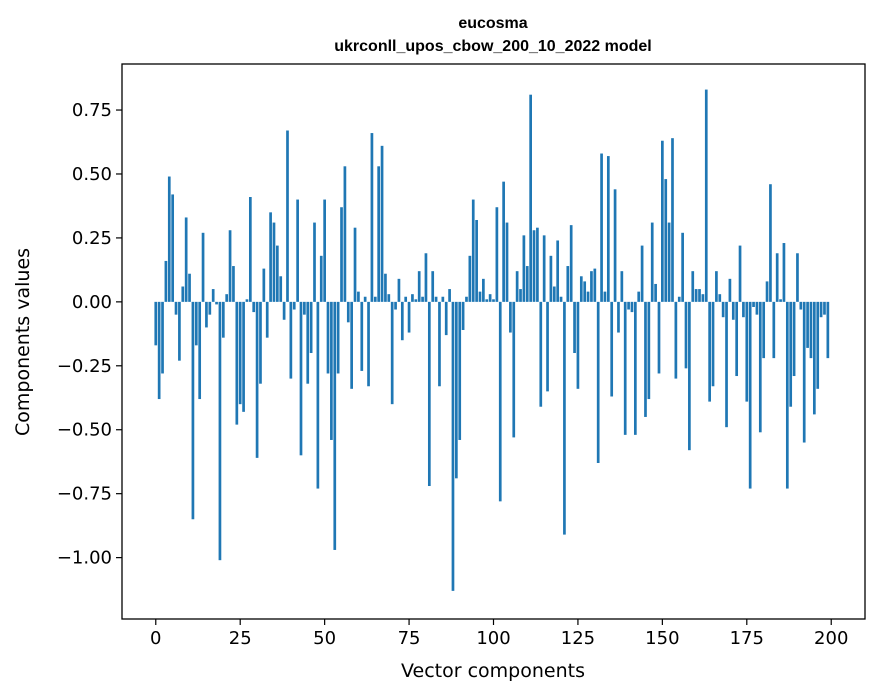 This screenshot has width=880, height=696. I want to click on x-tick-label: 125, so click(578, 638).